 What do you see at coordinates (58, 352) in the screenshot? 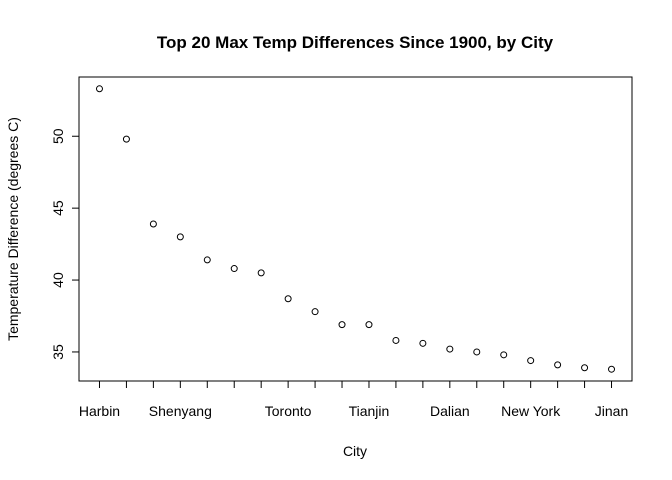
I see `y-tick-label: 35` at bounding box center [58, 352].